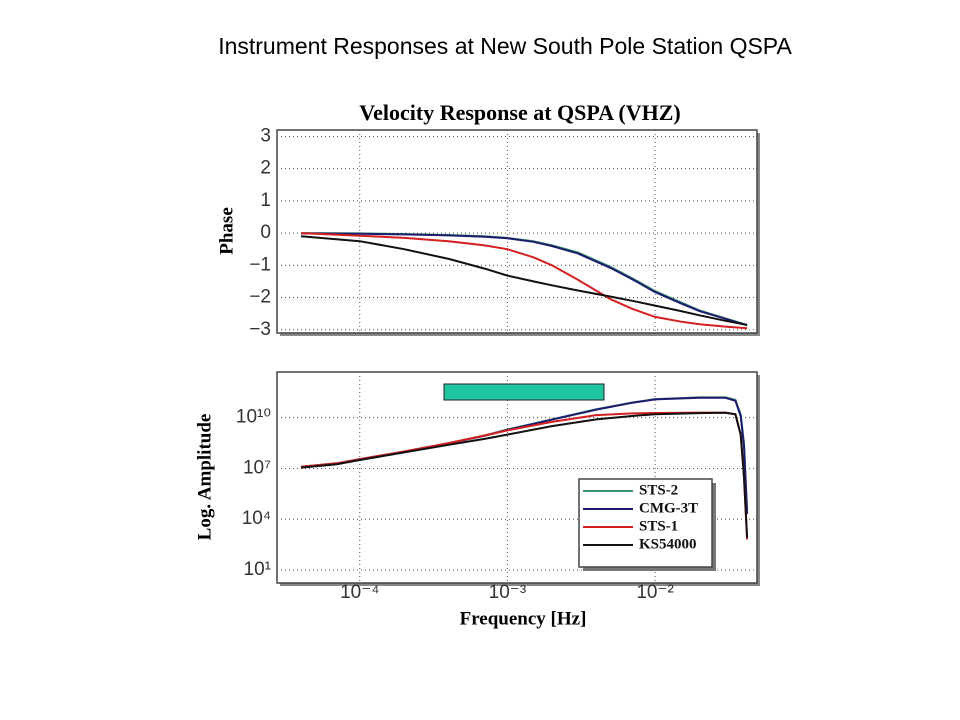 The height and width of the screenshot is (720, 960). What do you see at coordinates (523, 618) in the screenshot?
I see `x-axis-label: Frequency [Hz]` at bounding box center [523, 618].